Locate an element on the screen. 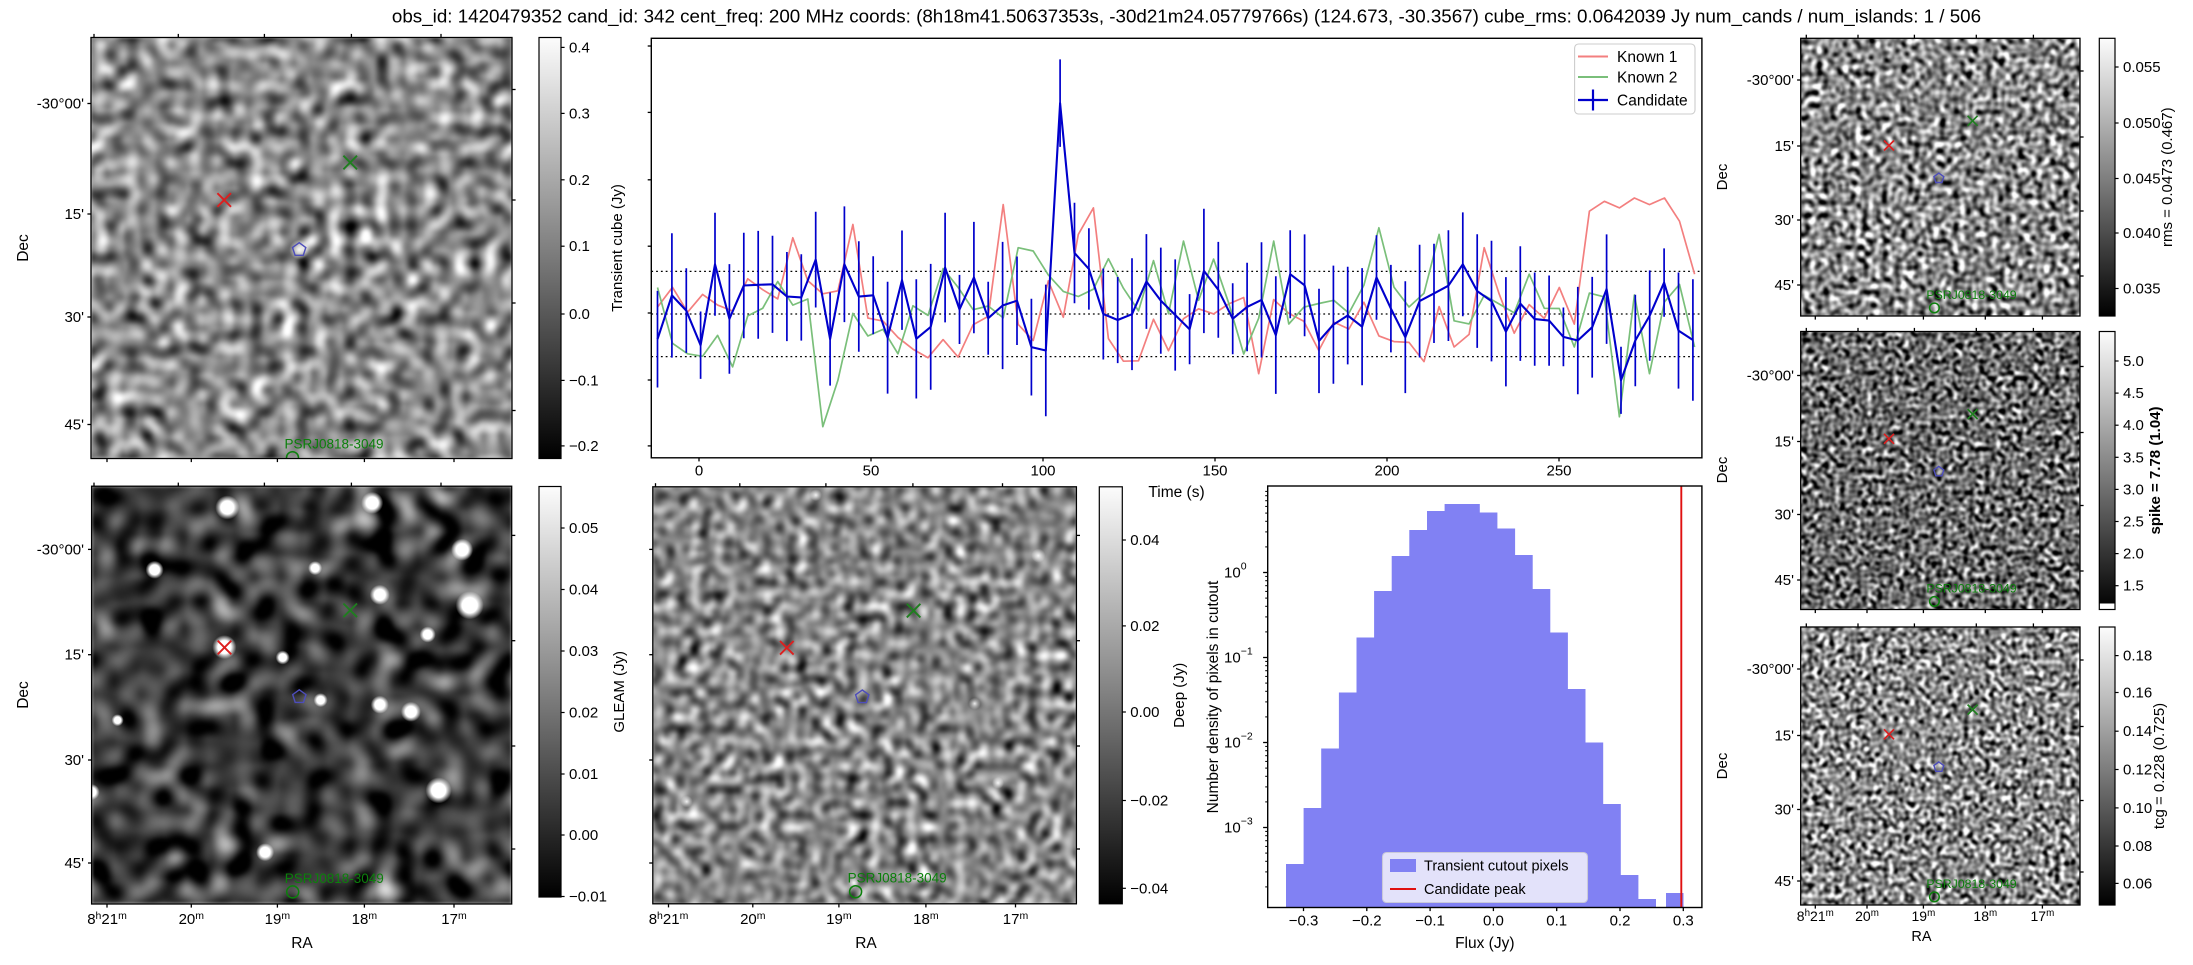 Image resolution: width=2193 pixels, height=965 pixels. svg-text: tcg = 0.228 (0.725) is located at coordinates (2159, 766).